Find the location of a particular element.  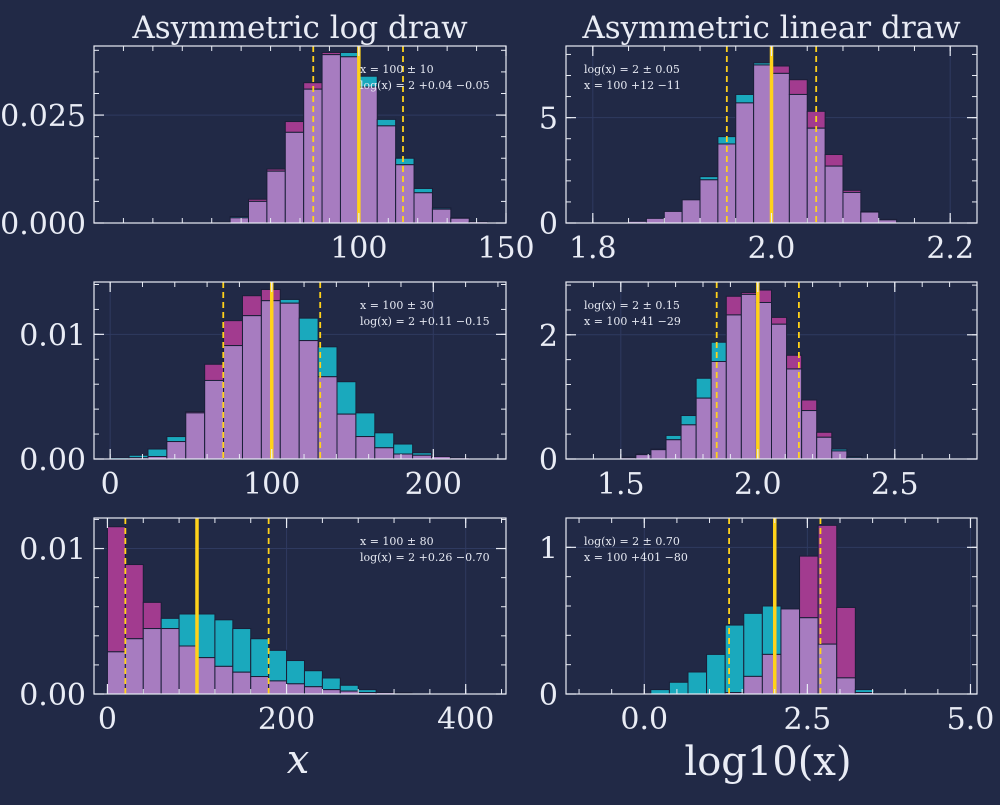

x-tick-label: 1.5 is located at coordinates (621, 484).